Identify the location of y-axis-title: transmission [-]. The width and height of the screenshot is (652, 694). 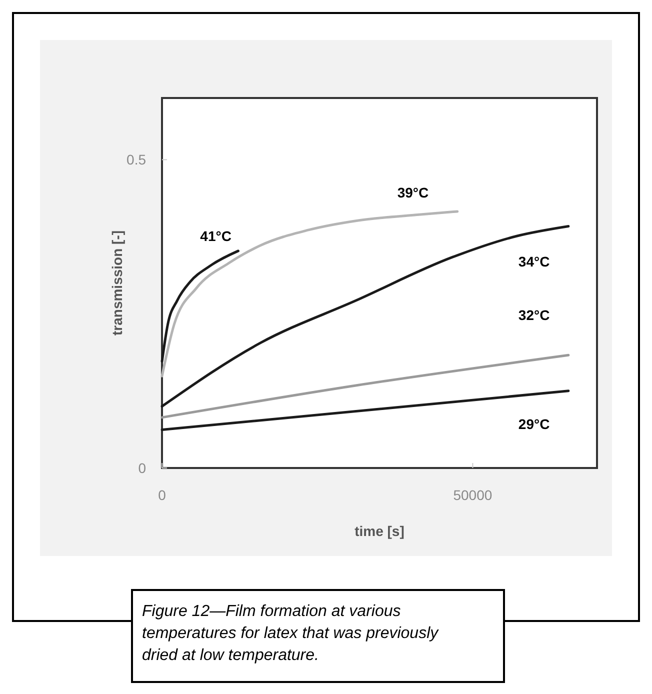
(117, 283).